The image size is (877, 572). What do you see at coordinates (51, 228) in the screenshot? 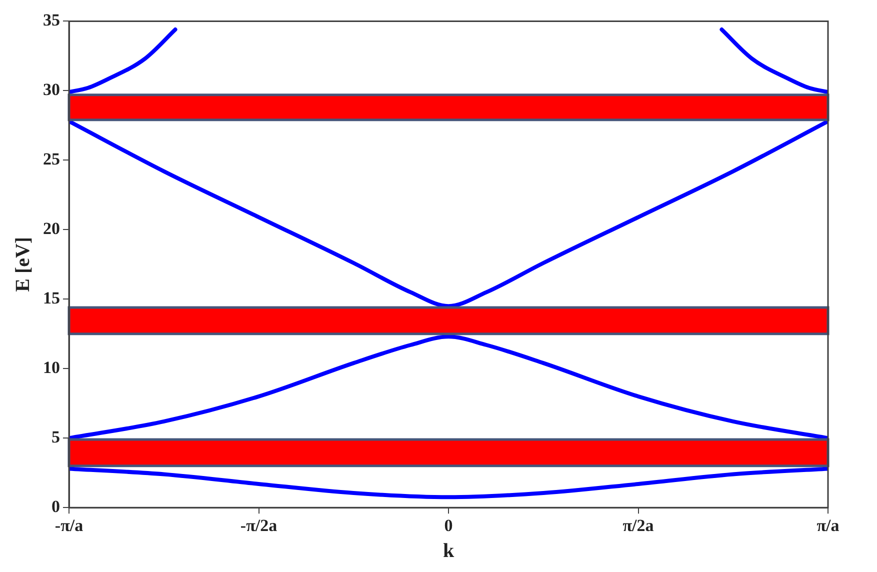
I see `y-tick-label: 20` at bounding box center [51, 228].